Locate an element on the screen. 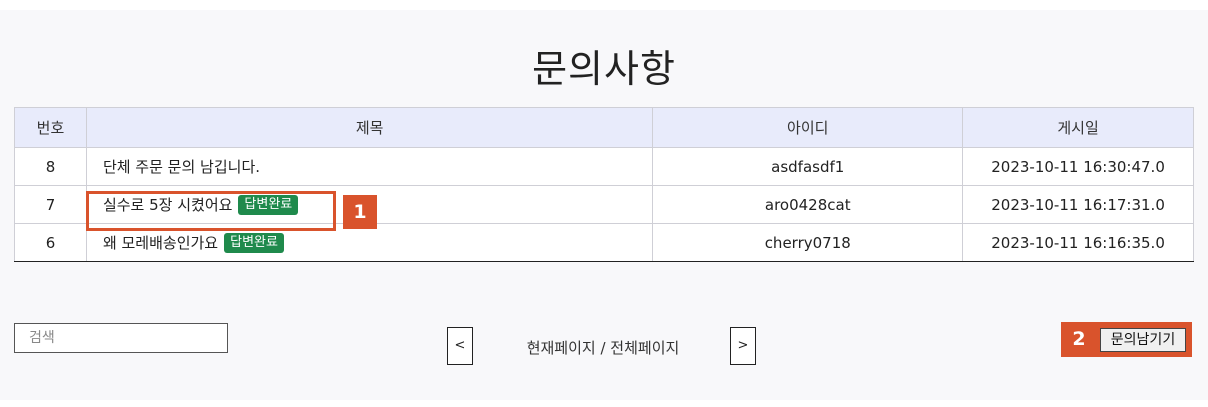 This screenshot has height=407, width=1208. row-no: 6 is located at coordinates (50, 242).